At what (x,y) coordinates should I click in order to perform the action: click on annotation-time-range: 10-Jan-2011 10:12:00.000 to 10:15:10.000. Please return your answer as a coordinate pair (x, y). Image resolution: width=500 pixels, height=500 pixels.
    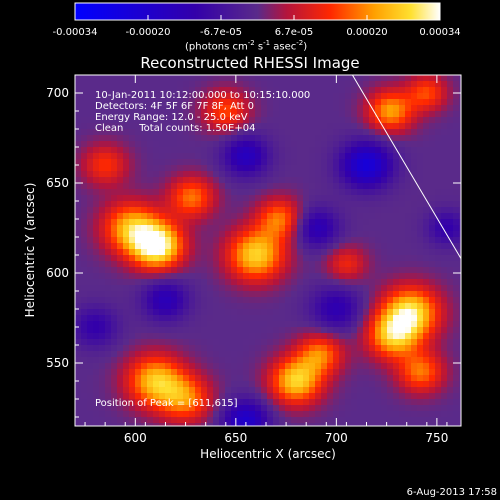
    Looking at the image, I should click on (203, 95).